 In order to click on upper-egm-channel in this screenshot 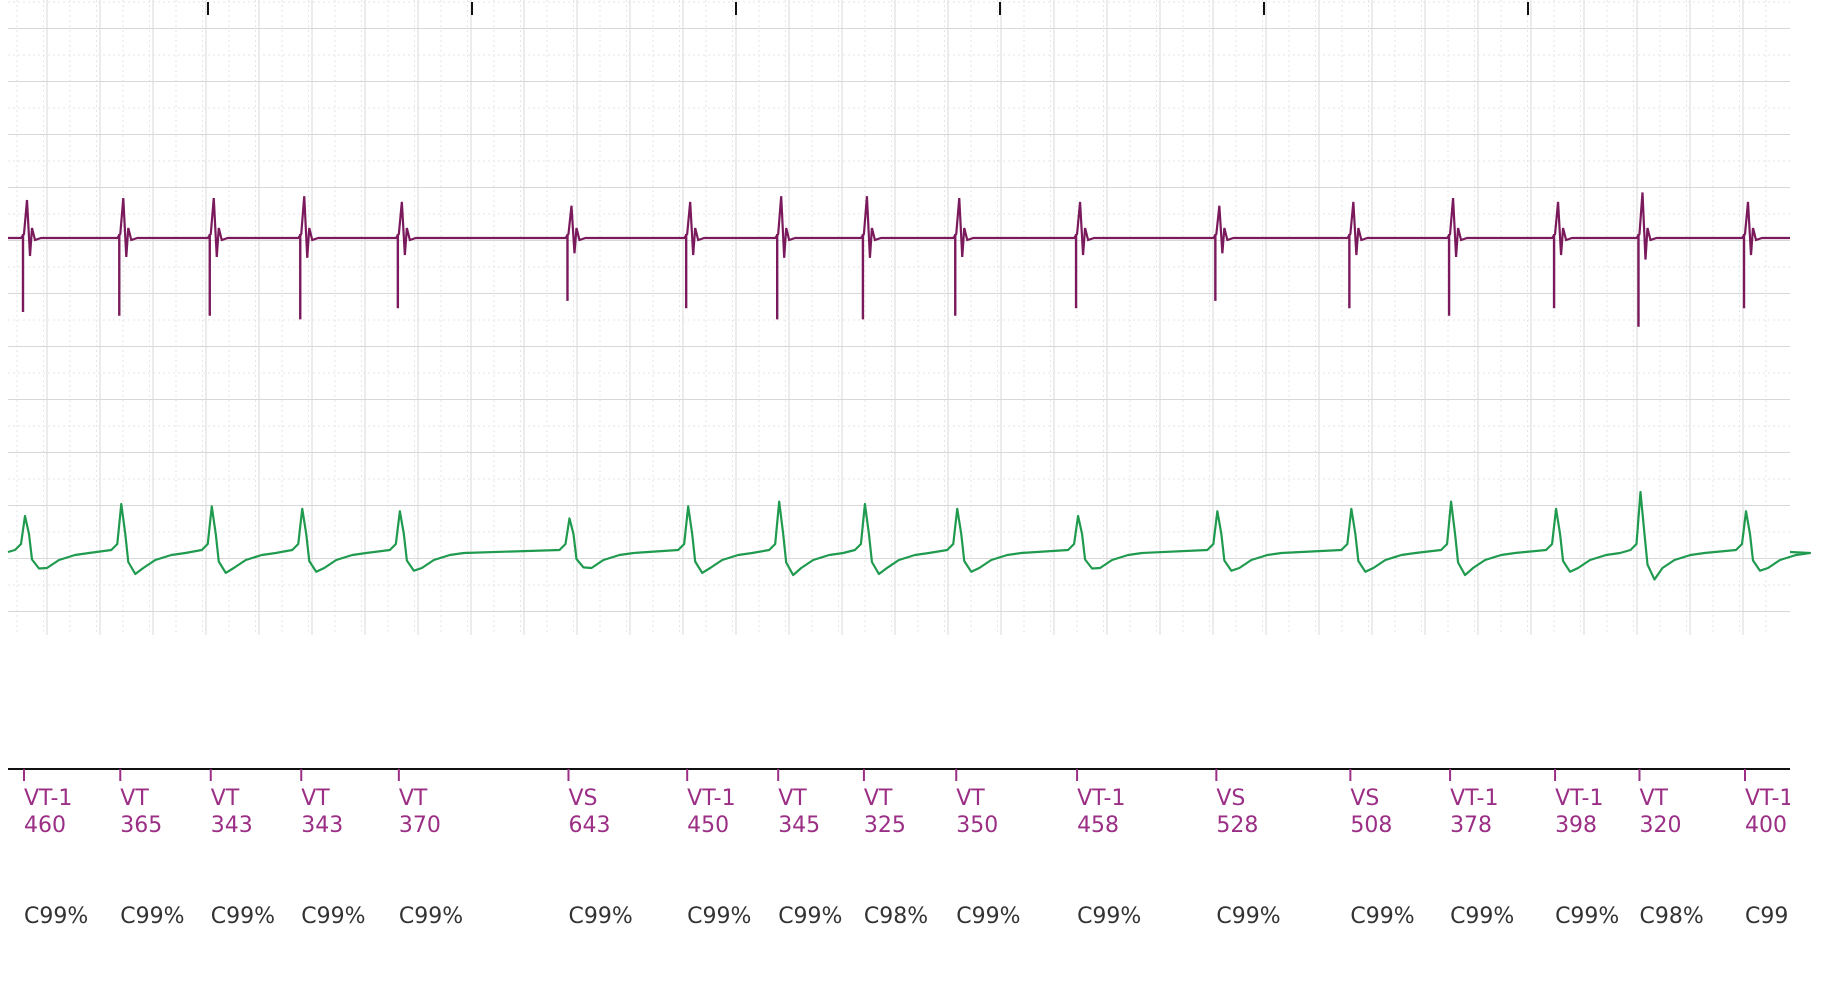, I will do `click(899, 259)`.